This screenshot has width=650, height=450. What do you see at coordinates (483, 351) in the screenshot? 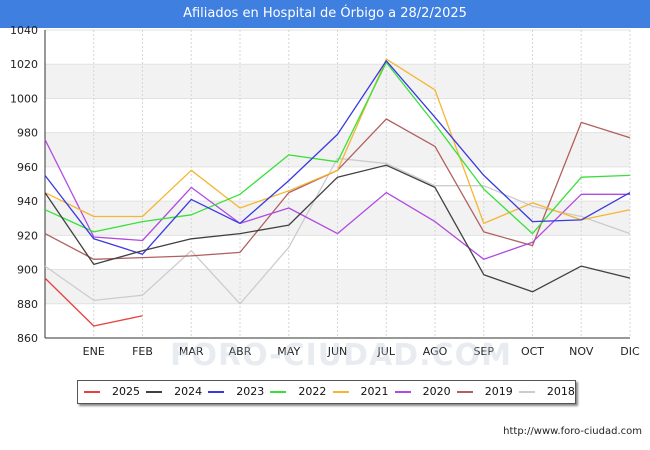
I see `x-tick-label: SEP` at bounding box center [483, 351].